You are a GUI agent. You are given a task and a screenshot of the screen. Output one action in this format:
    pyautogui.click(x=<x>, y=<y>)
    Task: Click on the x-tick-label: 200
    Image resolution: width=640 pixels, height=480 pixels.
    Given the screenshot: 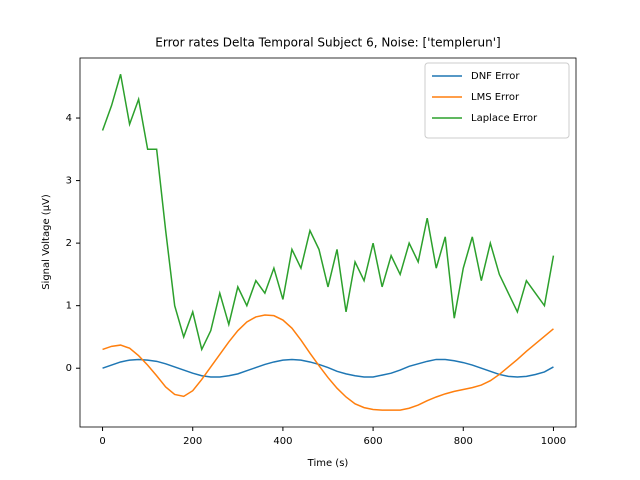 What is the action you would take?
    pyautogui.click(x=192, y=441)
    